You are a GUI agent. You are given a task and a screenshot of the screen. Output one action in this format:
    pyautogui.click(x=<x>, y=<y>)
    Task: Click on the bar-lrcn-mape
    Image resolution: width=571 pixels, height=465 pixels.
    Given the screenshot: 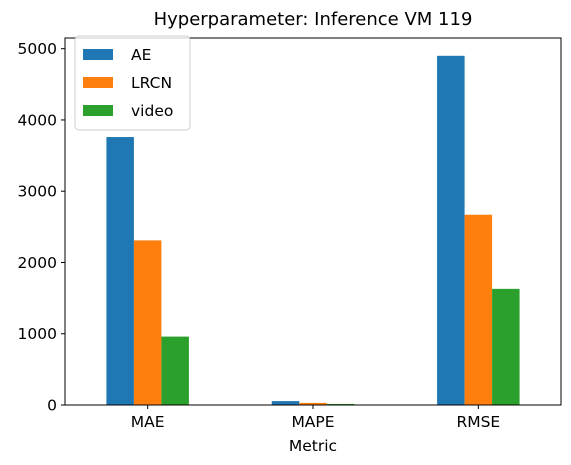 What is the action you would take?
    pyautogui.click(x=313, y=403)
    